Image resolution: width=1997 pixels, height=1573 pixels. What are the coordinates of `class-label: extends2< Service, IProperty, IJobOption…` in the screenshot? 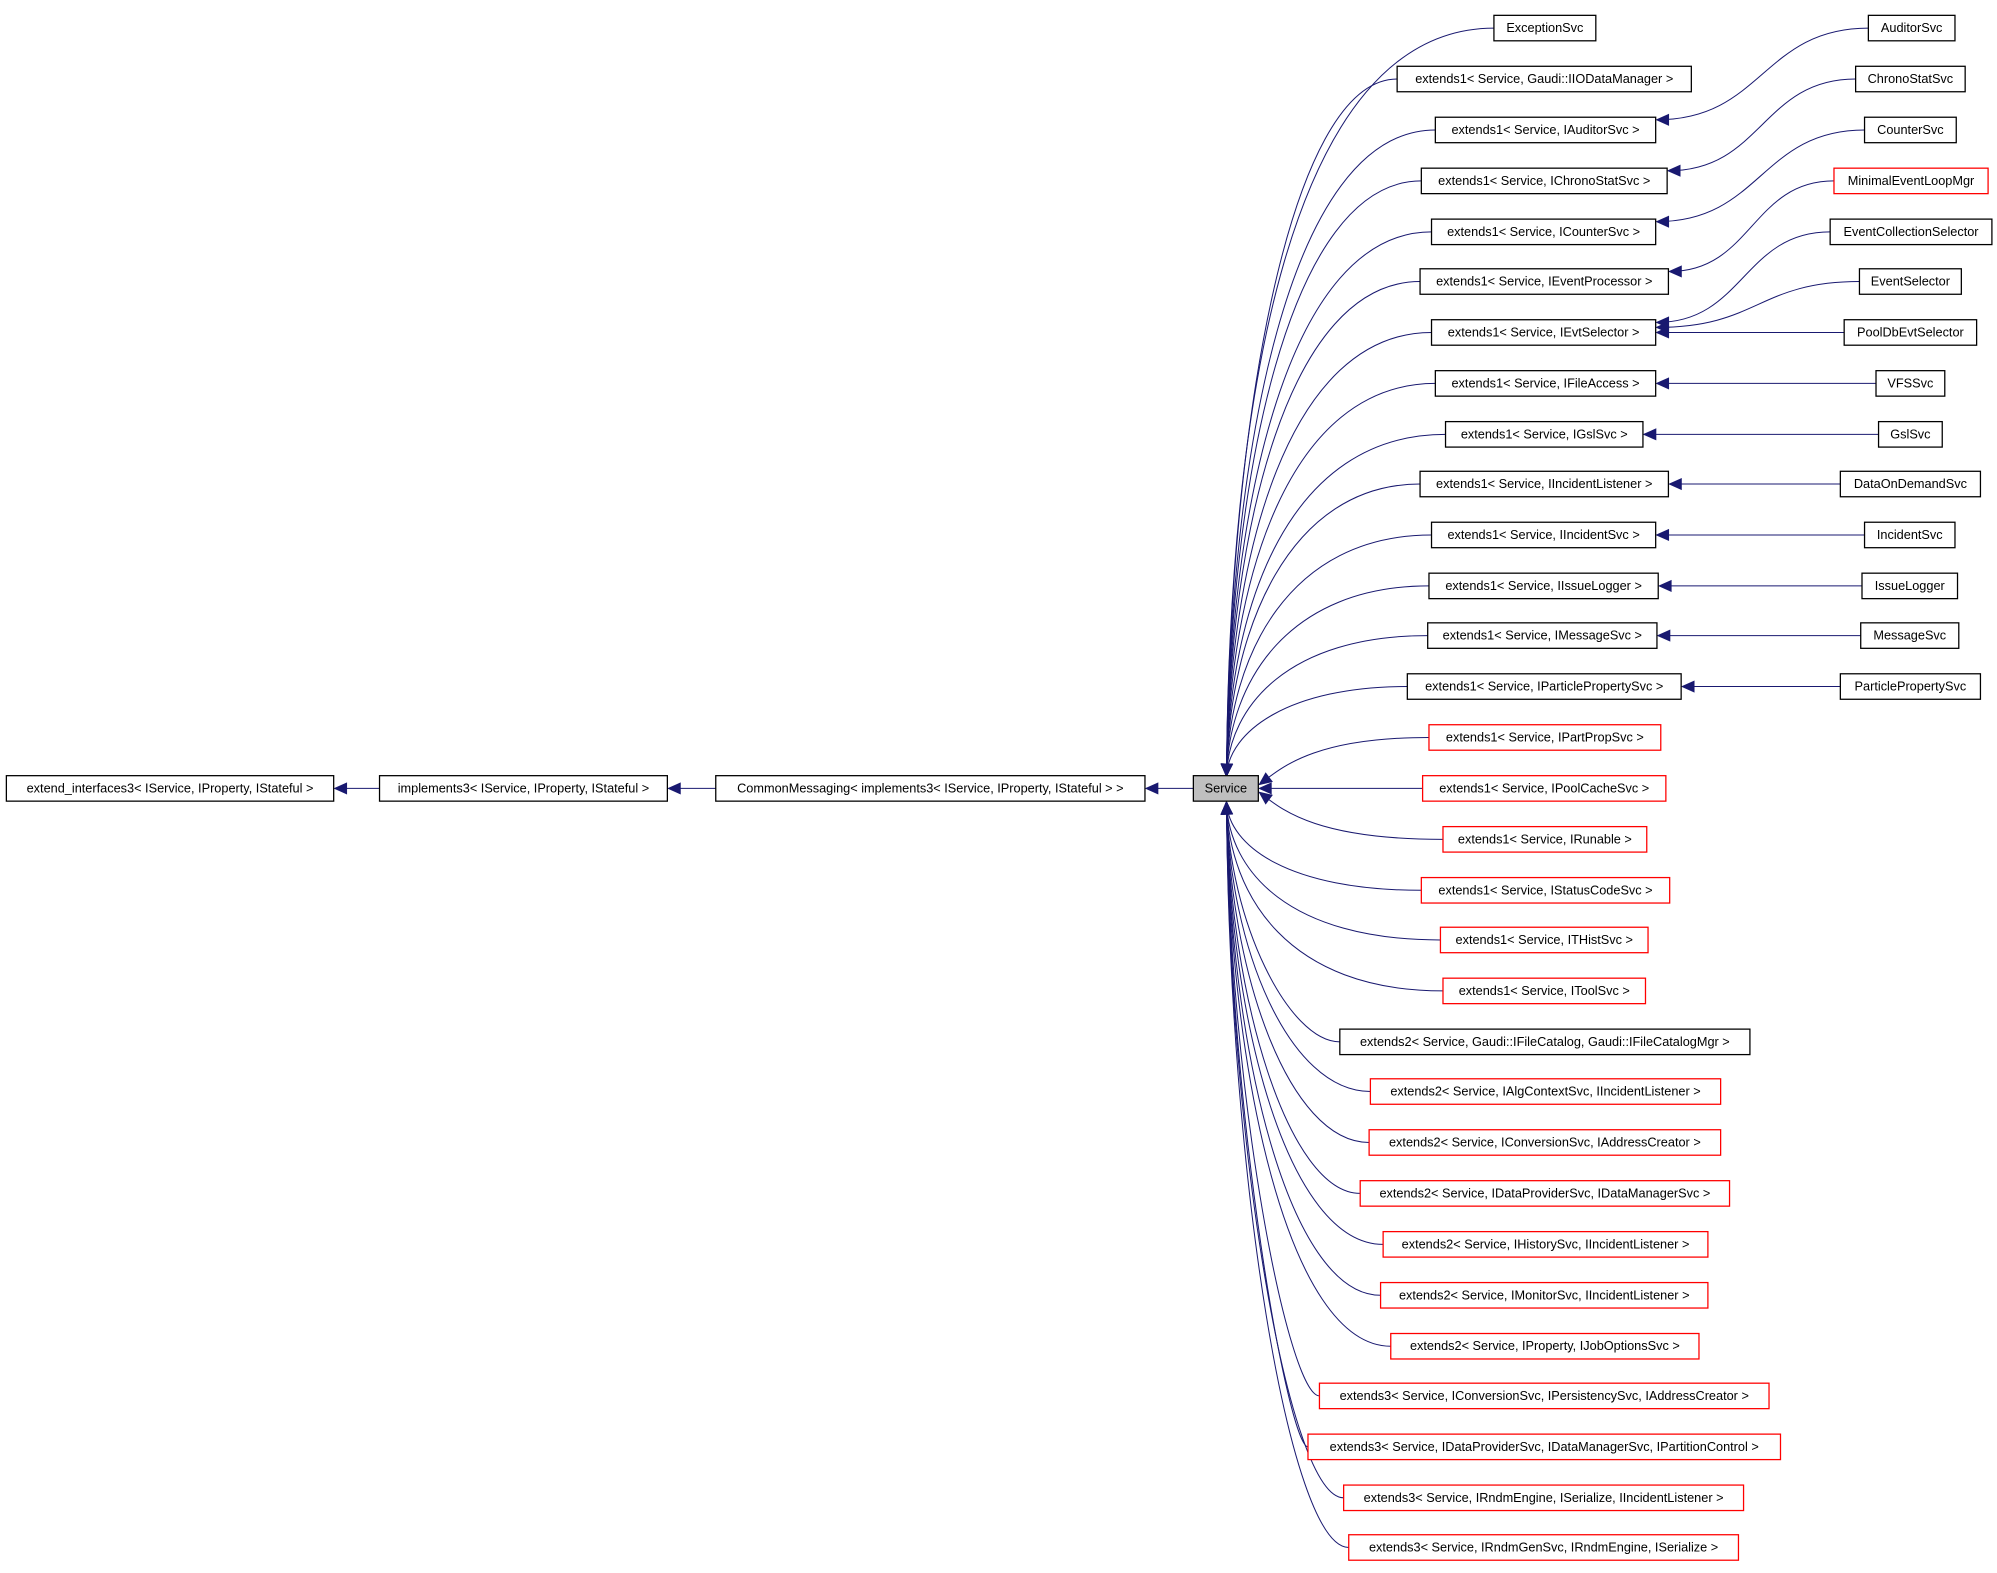 It's located at (1545, 1345).